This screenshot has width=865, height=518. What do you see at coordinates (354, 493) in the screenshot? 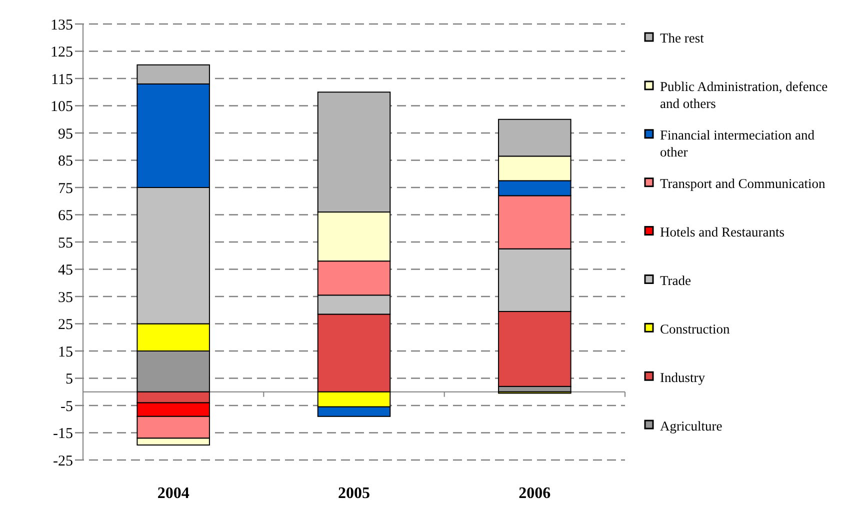
I see `x-tick-label: 2005` at bounding box center [354, 493].